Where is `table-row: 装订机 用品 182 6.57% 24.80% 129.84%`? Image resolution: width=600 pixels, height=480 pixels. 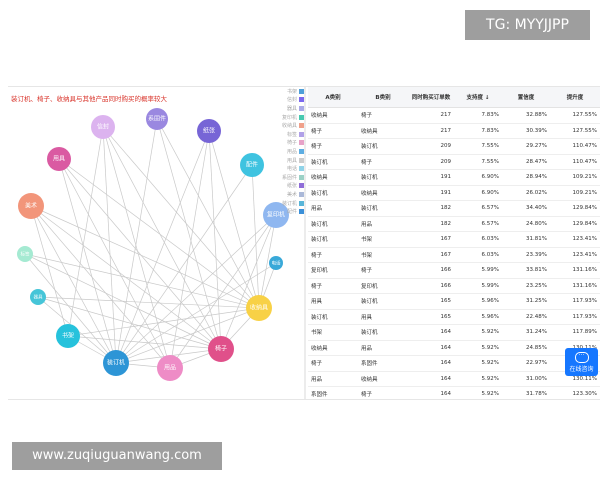
table-row: 装订机 用品 182 6.57% 24.80% 129.84% is located at coordinates (454, 224).